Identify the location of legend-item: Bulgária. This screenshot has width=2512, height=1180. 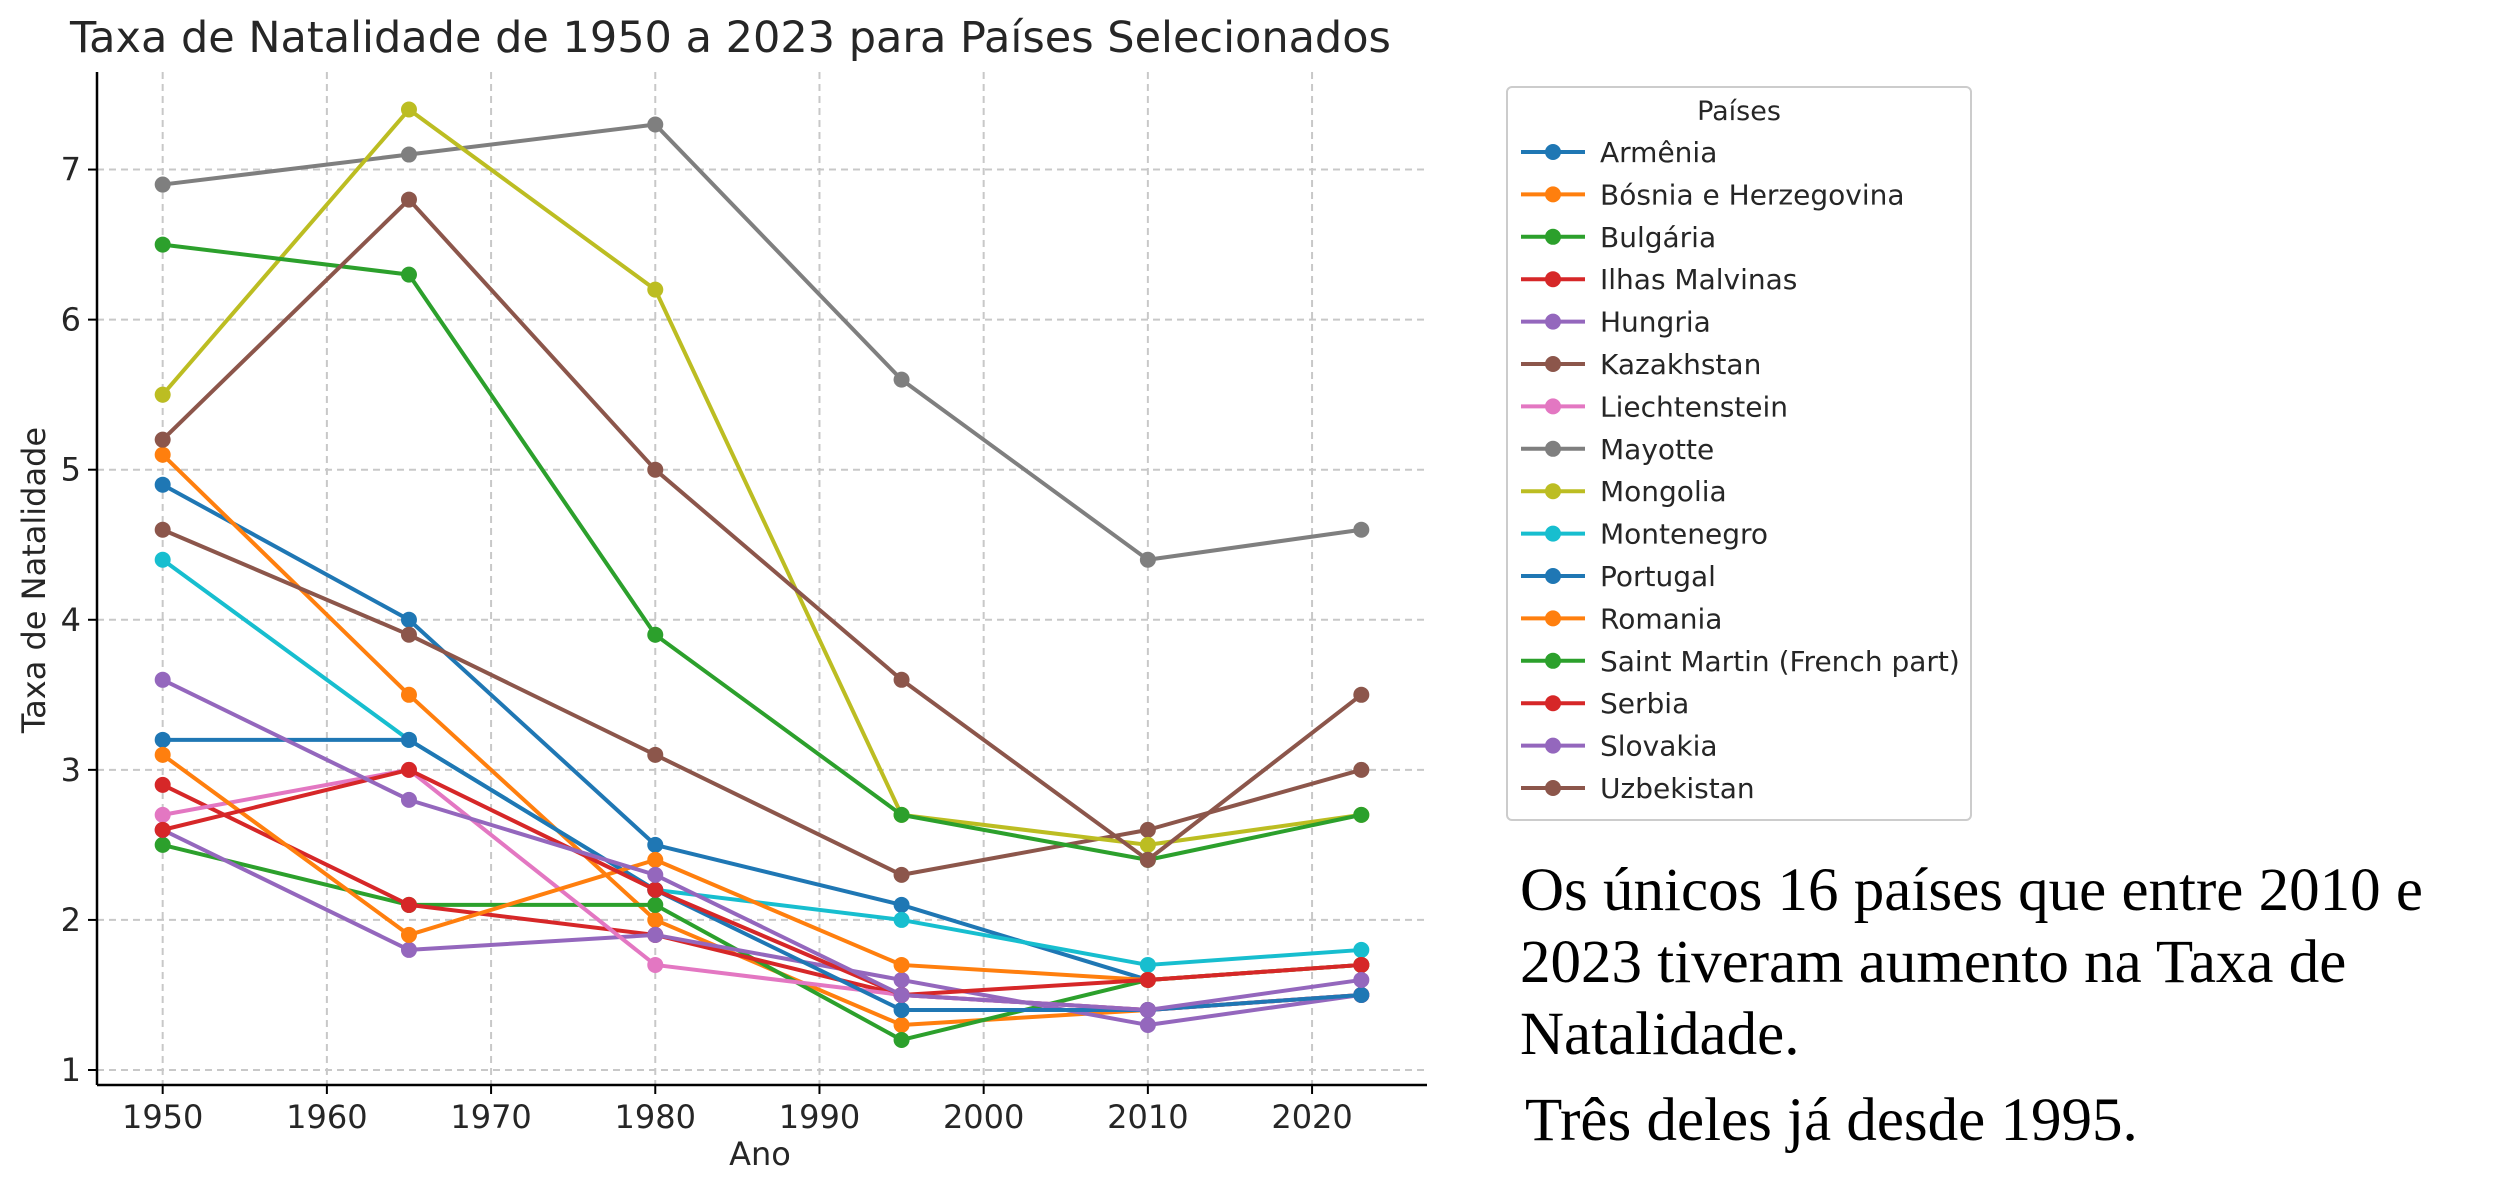
(1618, 237).